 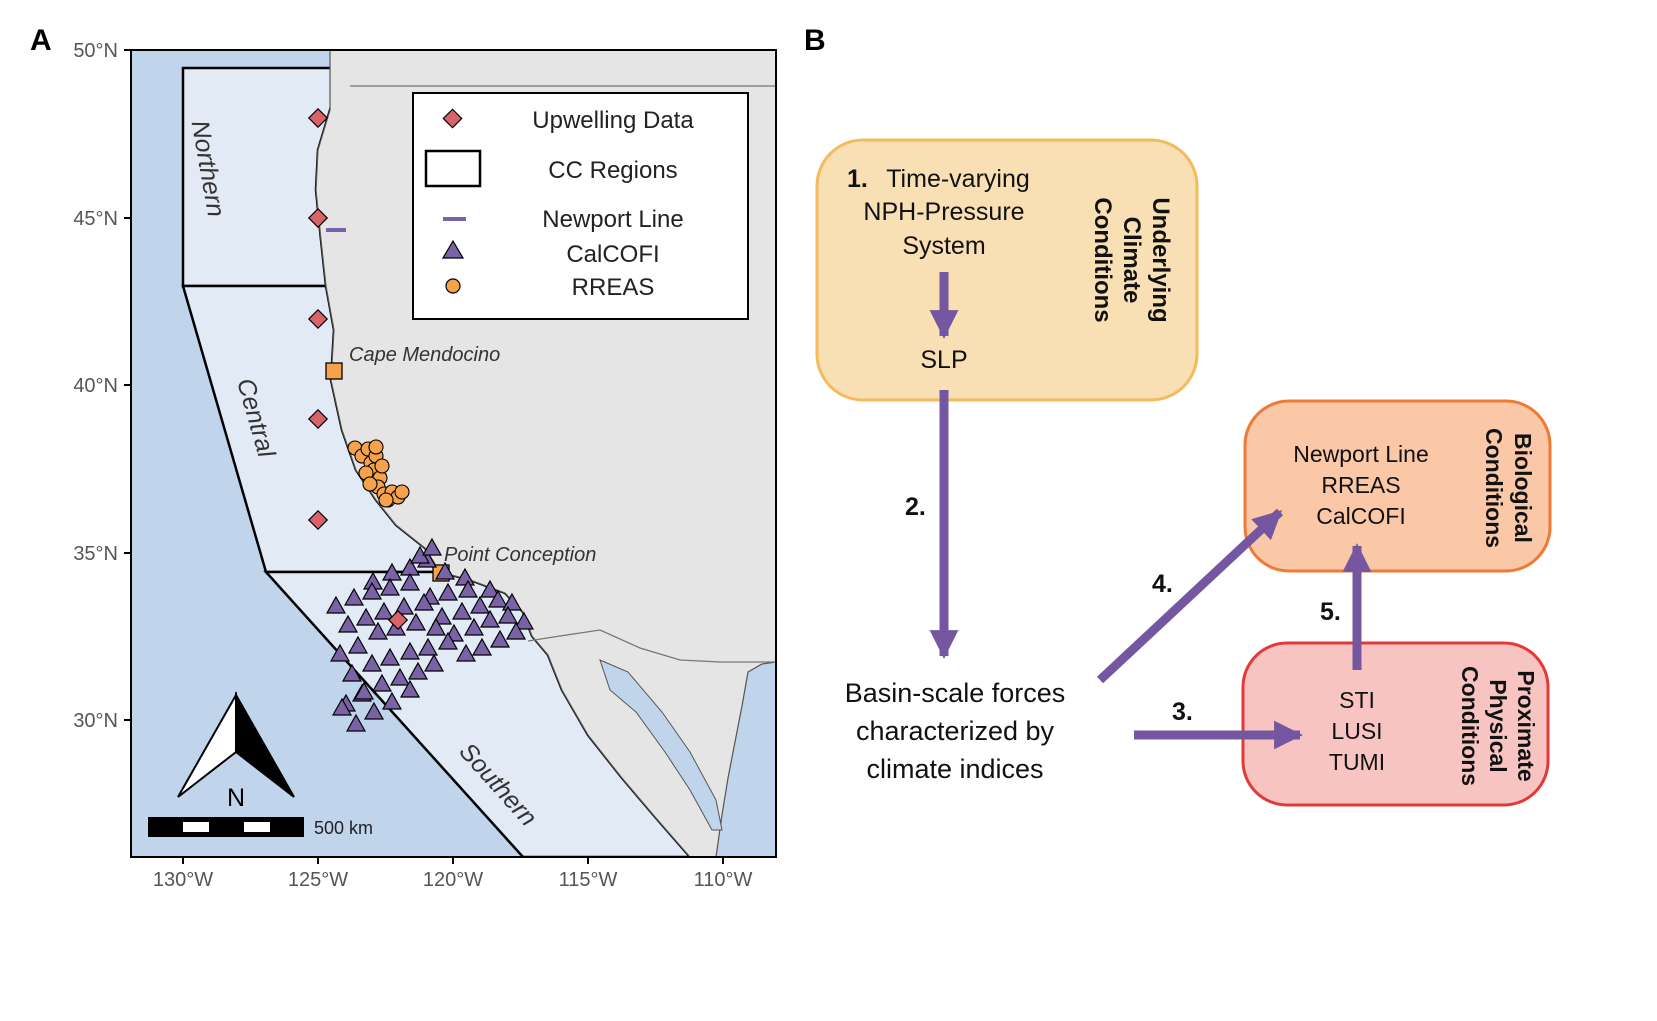 I want to click on legend-calcofi-label: CalCOFI, so click(x=612, y=254).